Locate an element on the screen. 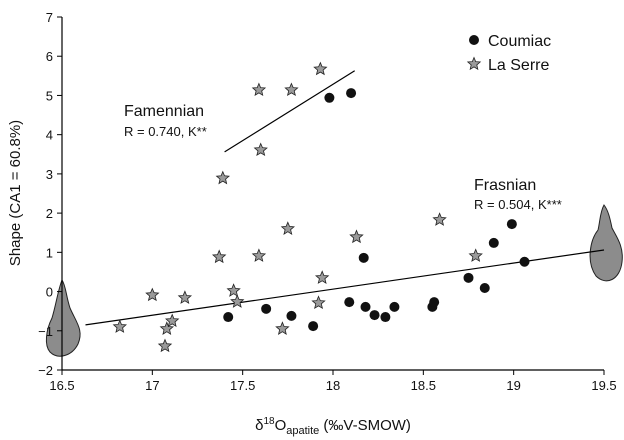 The image size is (624, 440). y-tick-label: 2 is located at coordinates (49, 213).